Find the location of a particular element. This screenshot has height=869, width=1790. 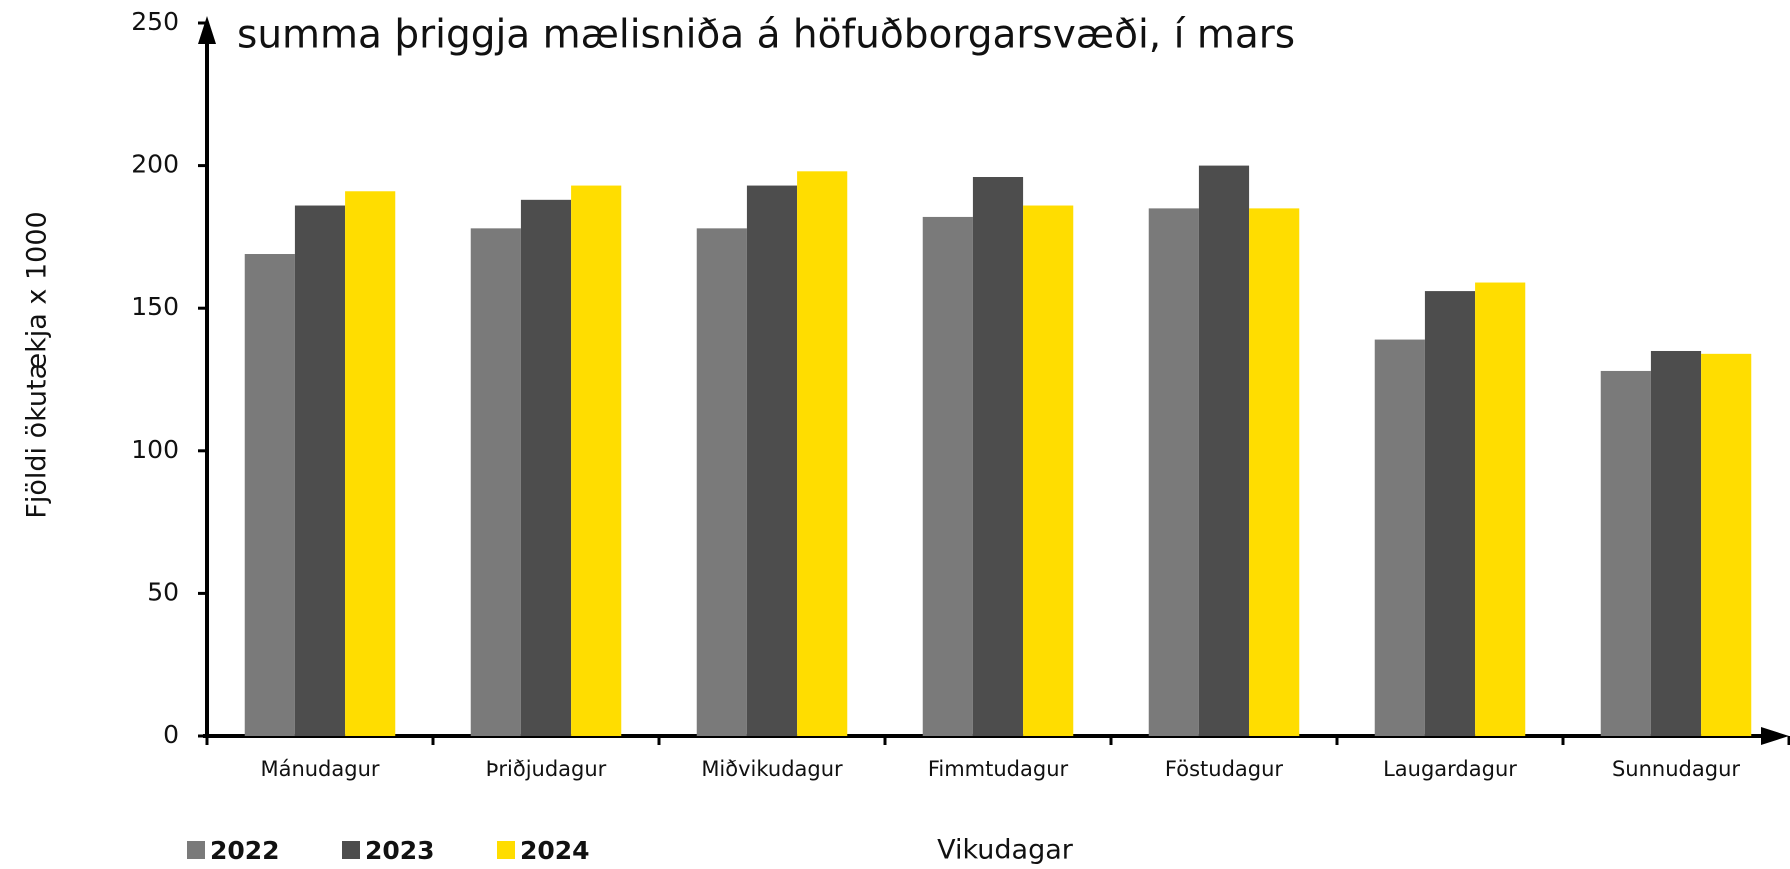

legend-label: 2022 is located at coordinates (245, 850).